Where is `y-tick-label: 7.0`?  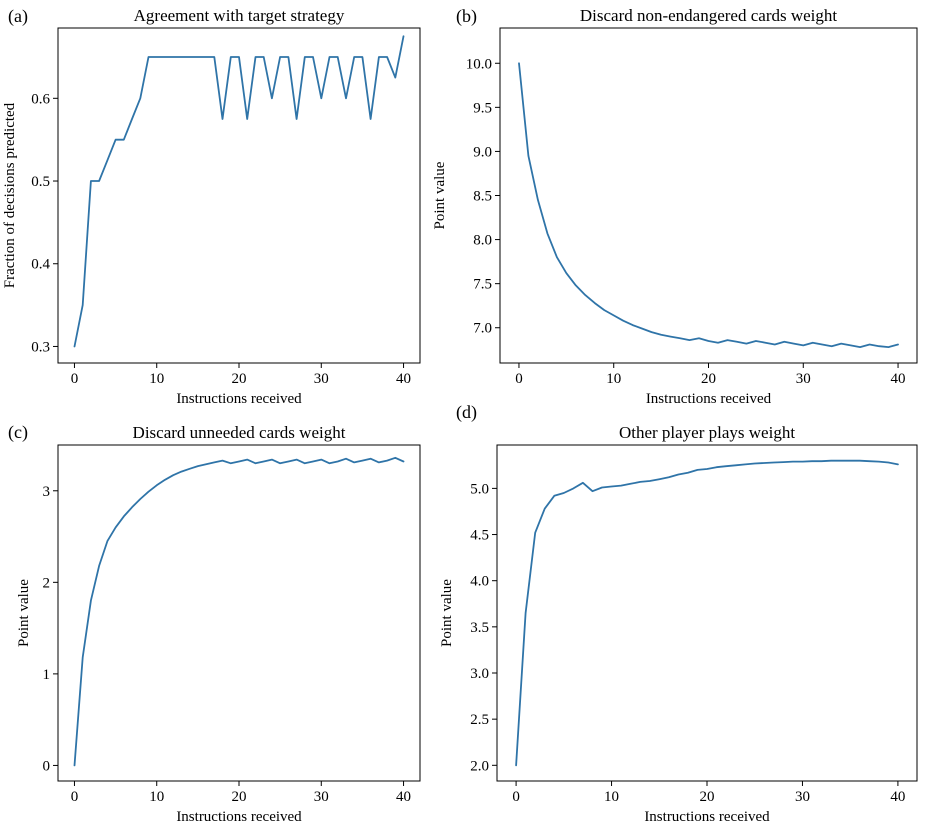 y-tick-label: 7.0 is located at coordinates (482, 329).